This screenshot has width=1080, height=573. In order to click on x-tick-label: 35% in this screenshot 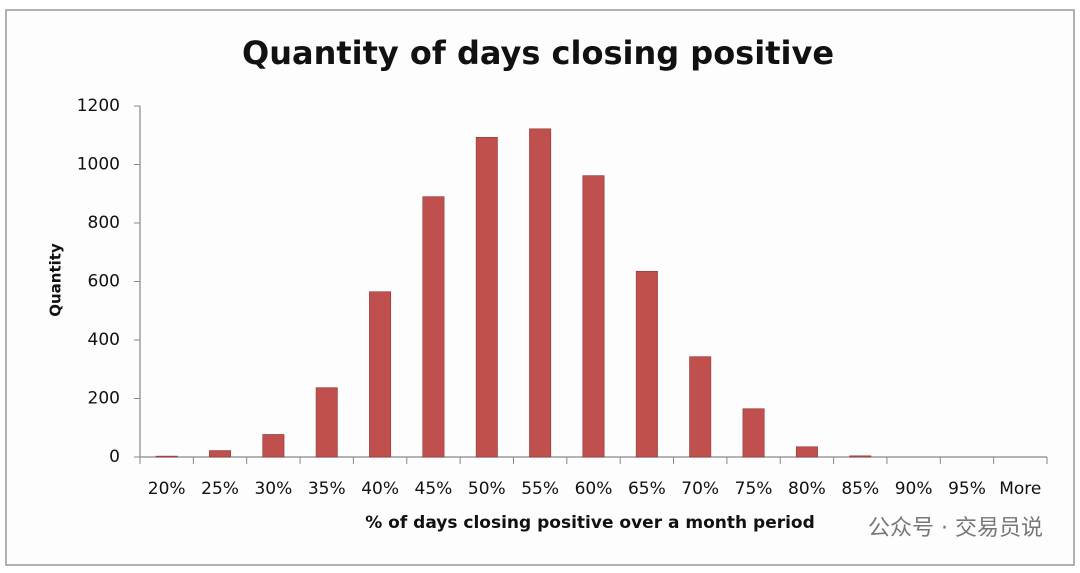, I will do `click(327, 489)`.